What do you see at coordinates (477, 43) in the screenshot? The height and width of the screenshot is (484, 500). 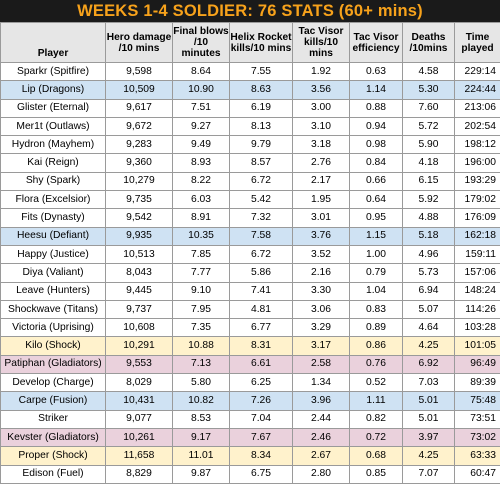 I see `column-header-time-played: Time played` at bounding box center [477, 43].